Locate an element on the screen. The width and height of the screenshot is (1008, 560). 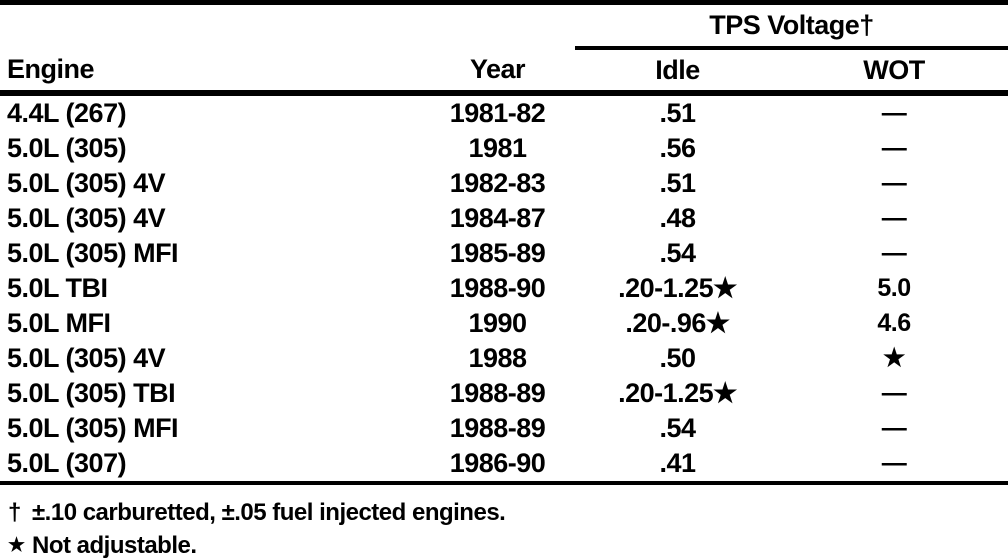
column-header-row: Engine Year Idle WOT is located at coordinates (504, 72).